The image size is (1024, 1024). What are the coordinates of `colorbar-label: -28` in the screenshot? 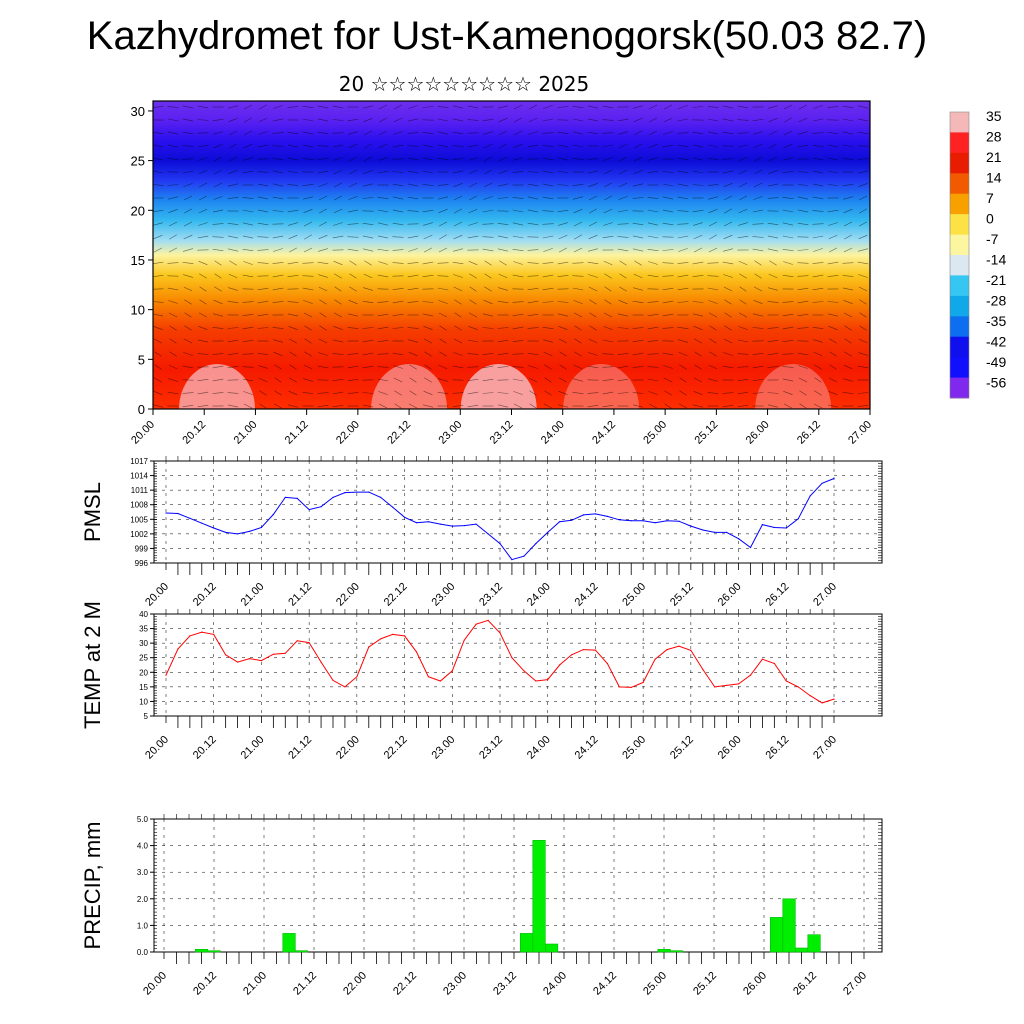 It's located at (996, 301).